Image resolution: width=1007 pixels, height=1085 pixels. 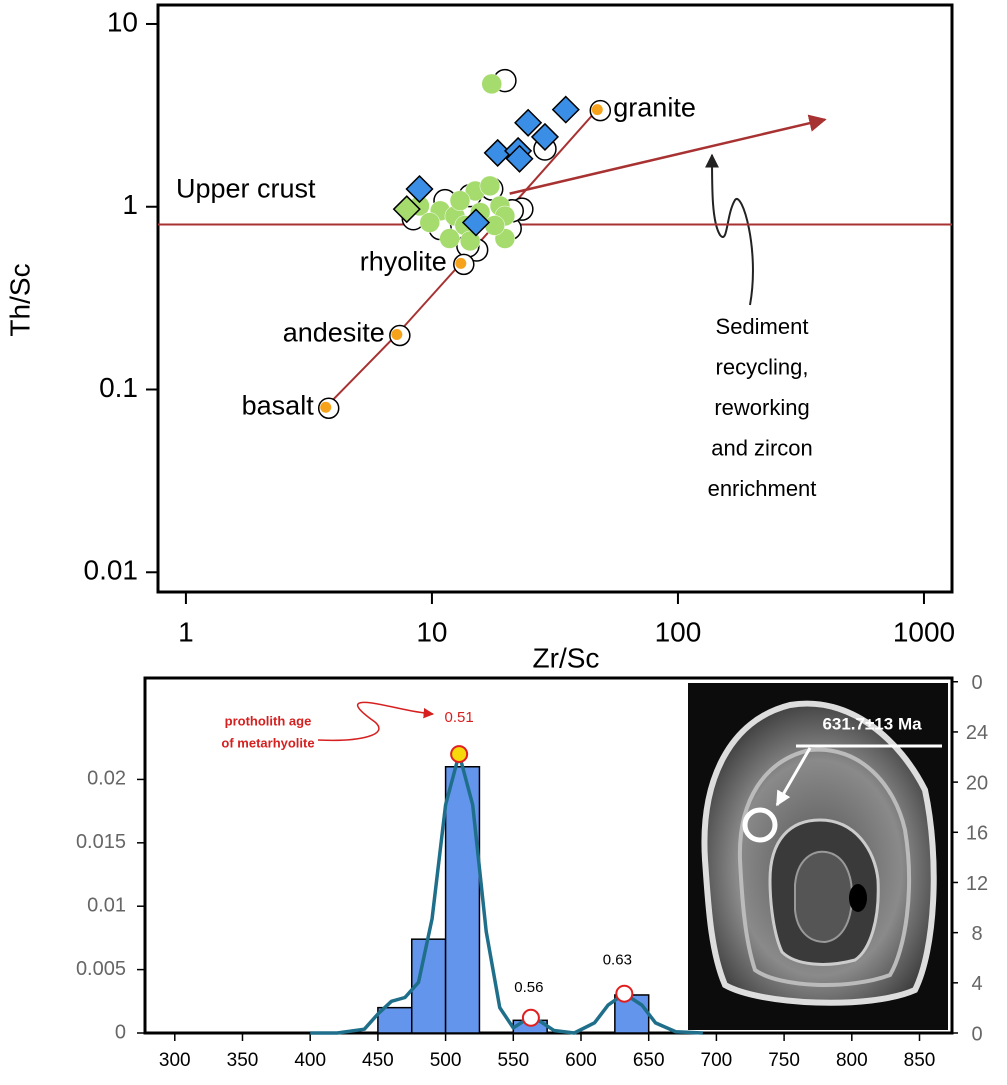 I want to click on x-tick-label: 800, so click(x=852, y=1060).